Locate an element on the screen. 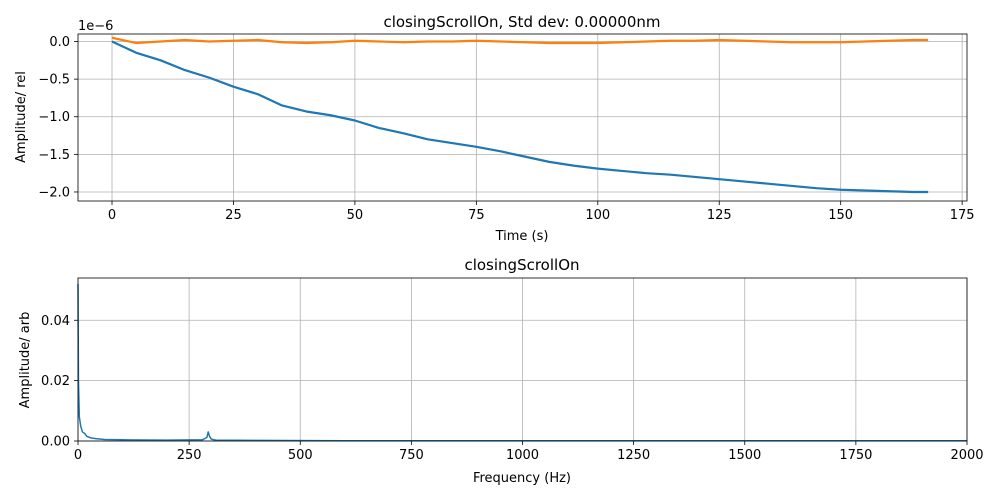 This screenshot has height=500, width=1000. frequency-axis-label: Frequency (Hz) is located at coordinates (522, 478).